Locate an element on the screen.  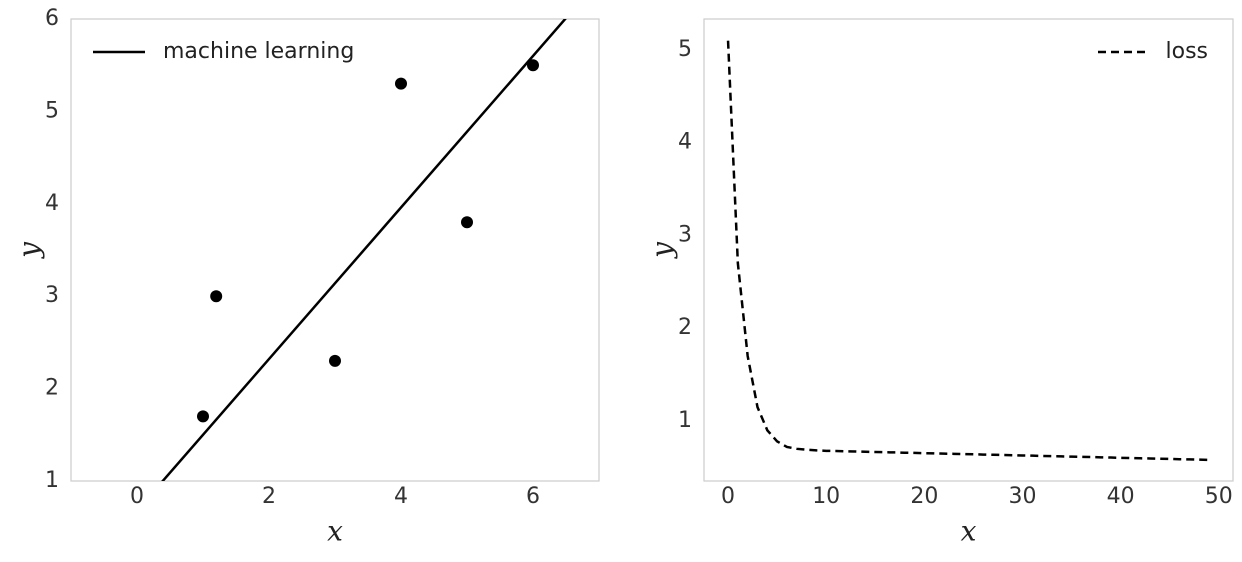
legend-label: loss is located at coordinates (1187, 51).